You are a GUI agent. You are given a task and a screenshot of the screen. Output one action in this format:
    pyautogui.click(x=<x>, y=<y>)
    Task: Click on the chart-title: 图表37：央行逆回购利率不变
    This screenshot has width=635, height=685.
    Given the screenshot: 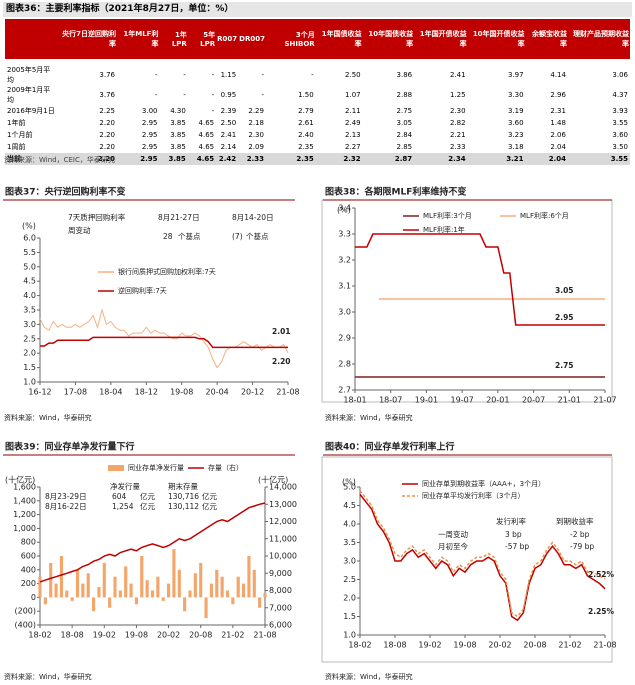 What is the action you would take?
    pyautogui.click(x=65, y=192)
    